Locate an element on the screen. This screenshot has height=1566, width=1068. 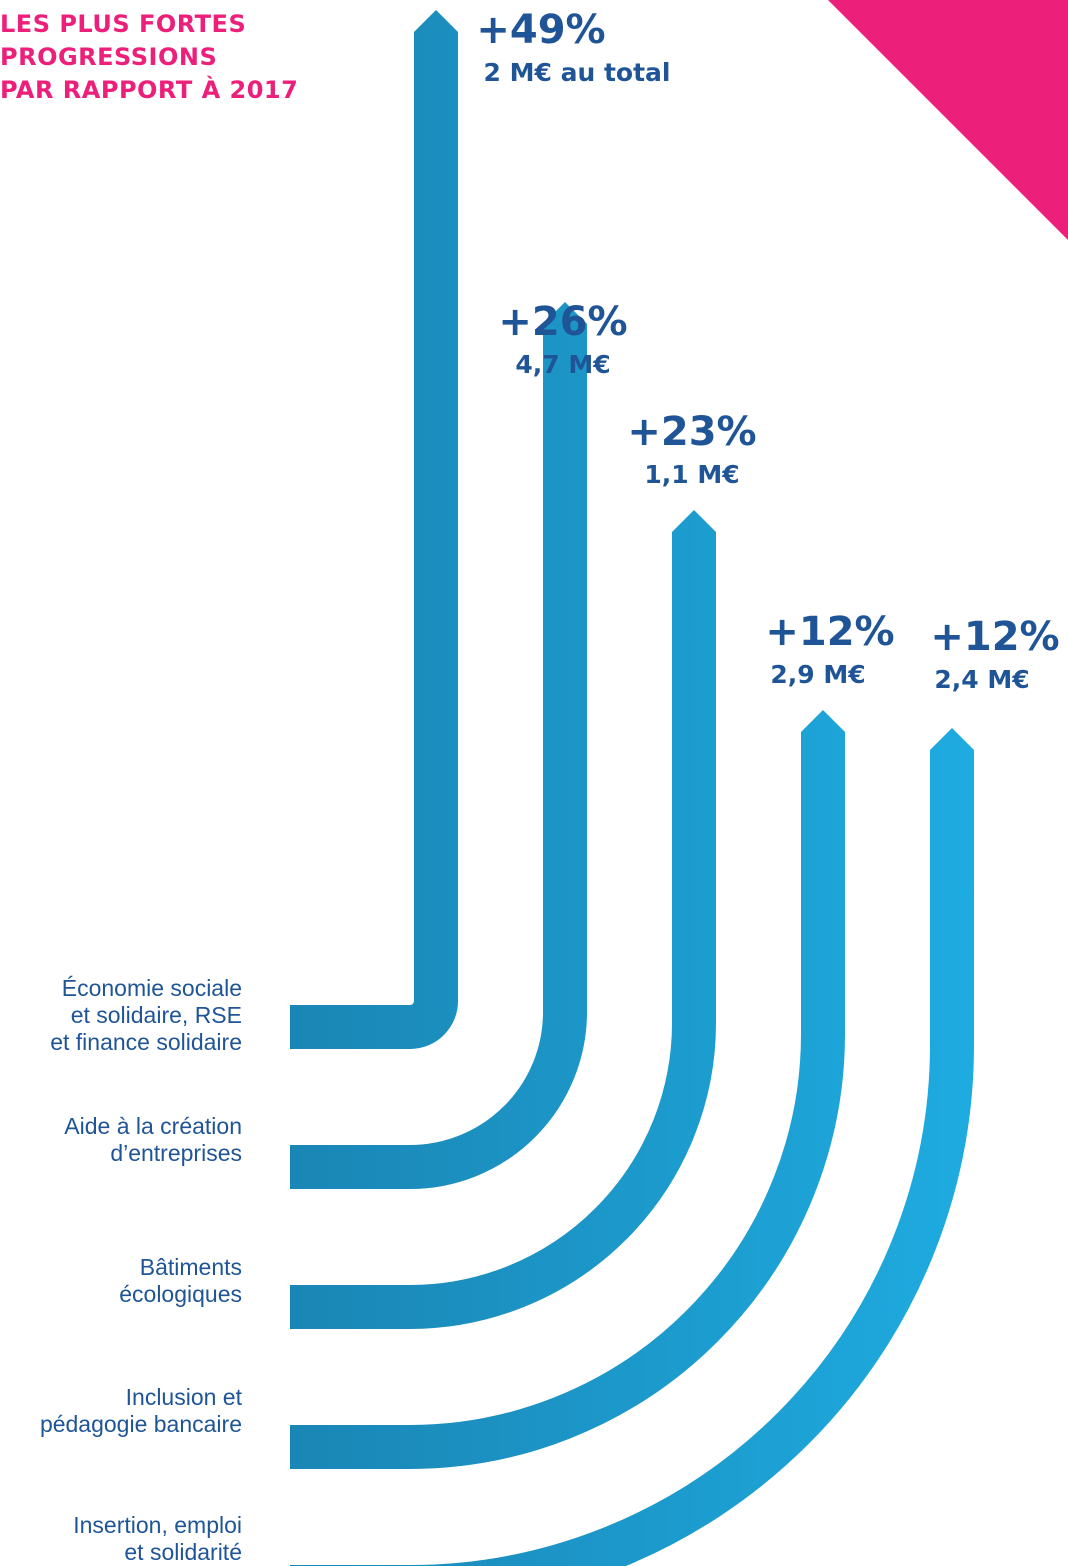
value-label: +49% is located at coordinates (541, 30).